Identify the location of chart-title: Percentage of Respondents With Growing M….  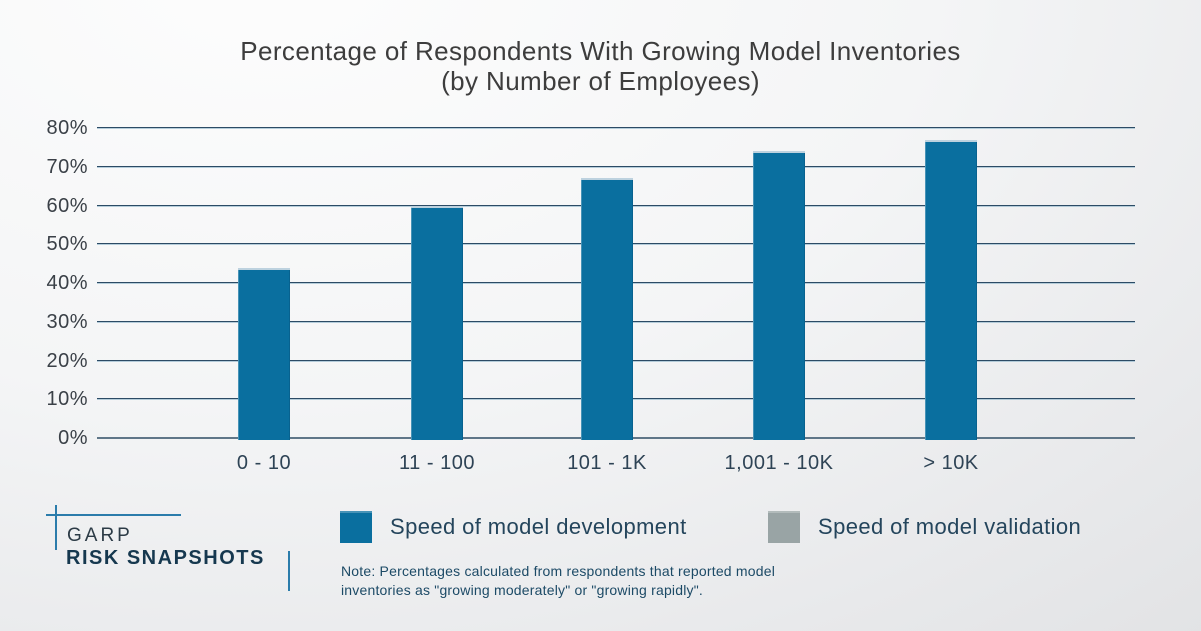
(600, 66).